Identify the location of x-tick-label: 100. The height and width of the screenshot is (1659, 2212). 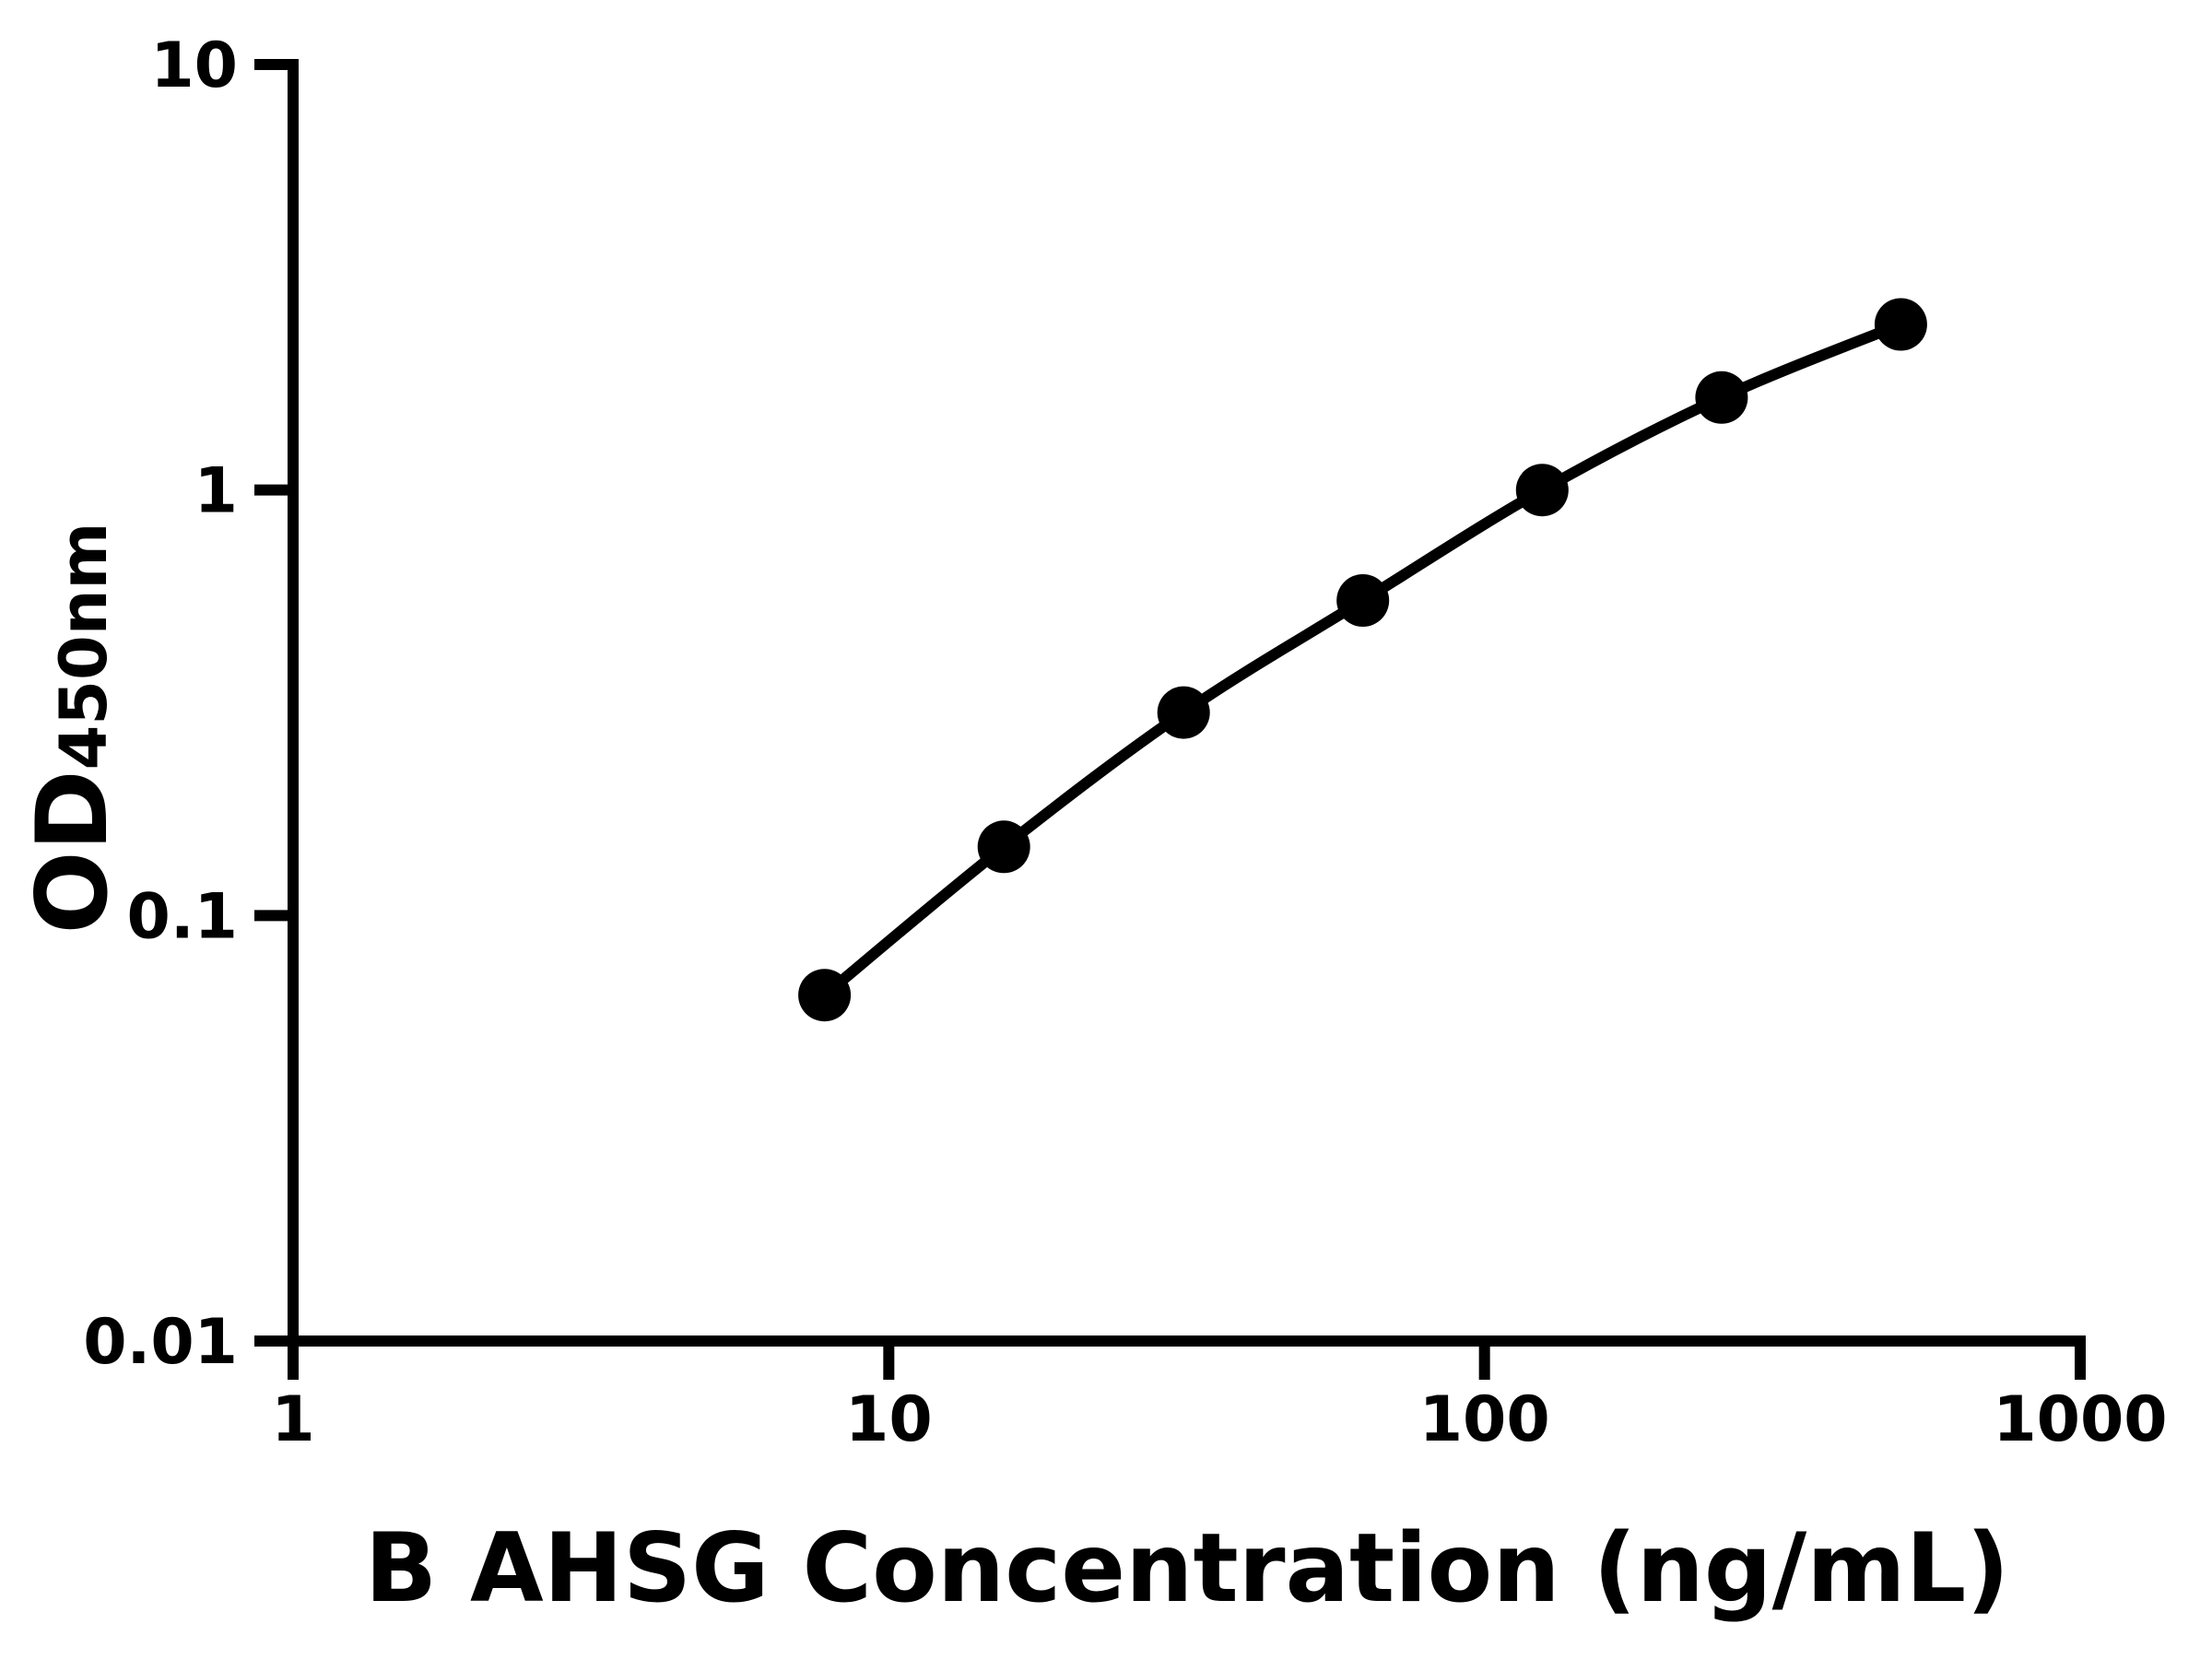
(1484, 1419).